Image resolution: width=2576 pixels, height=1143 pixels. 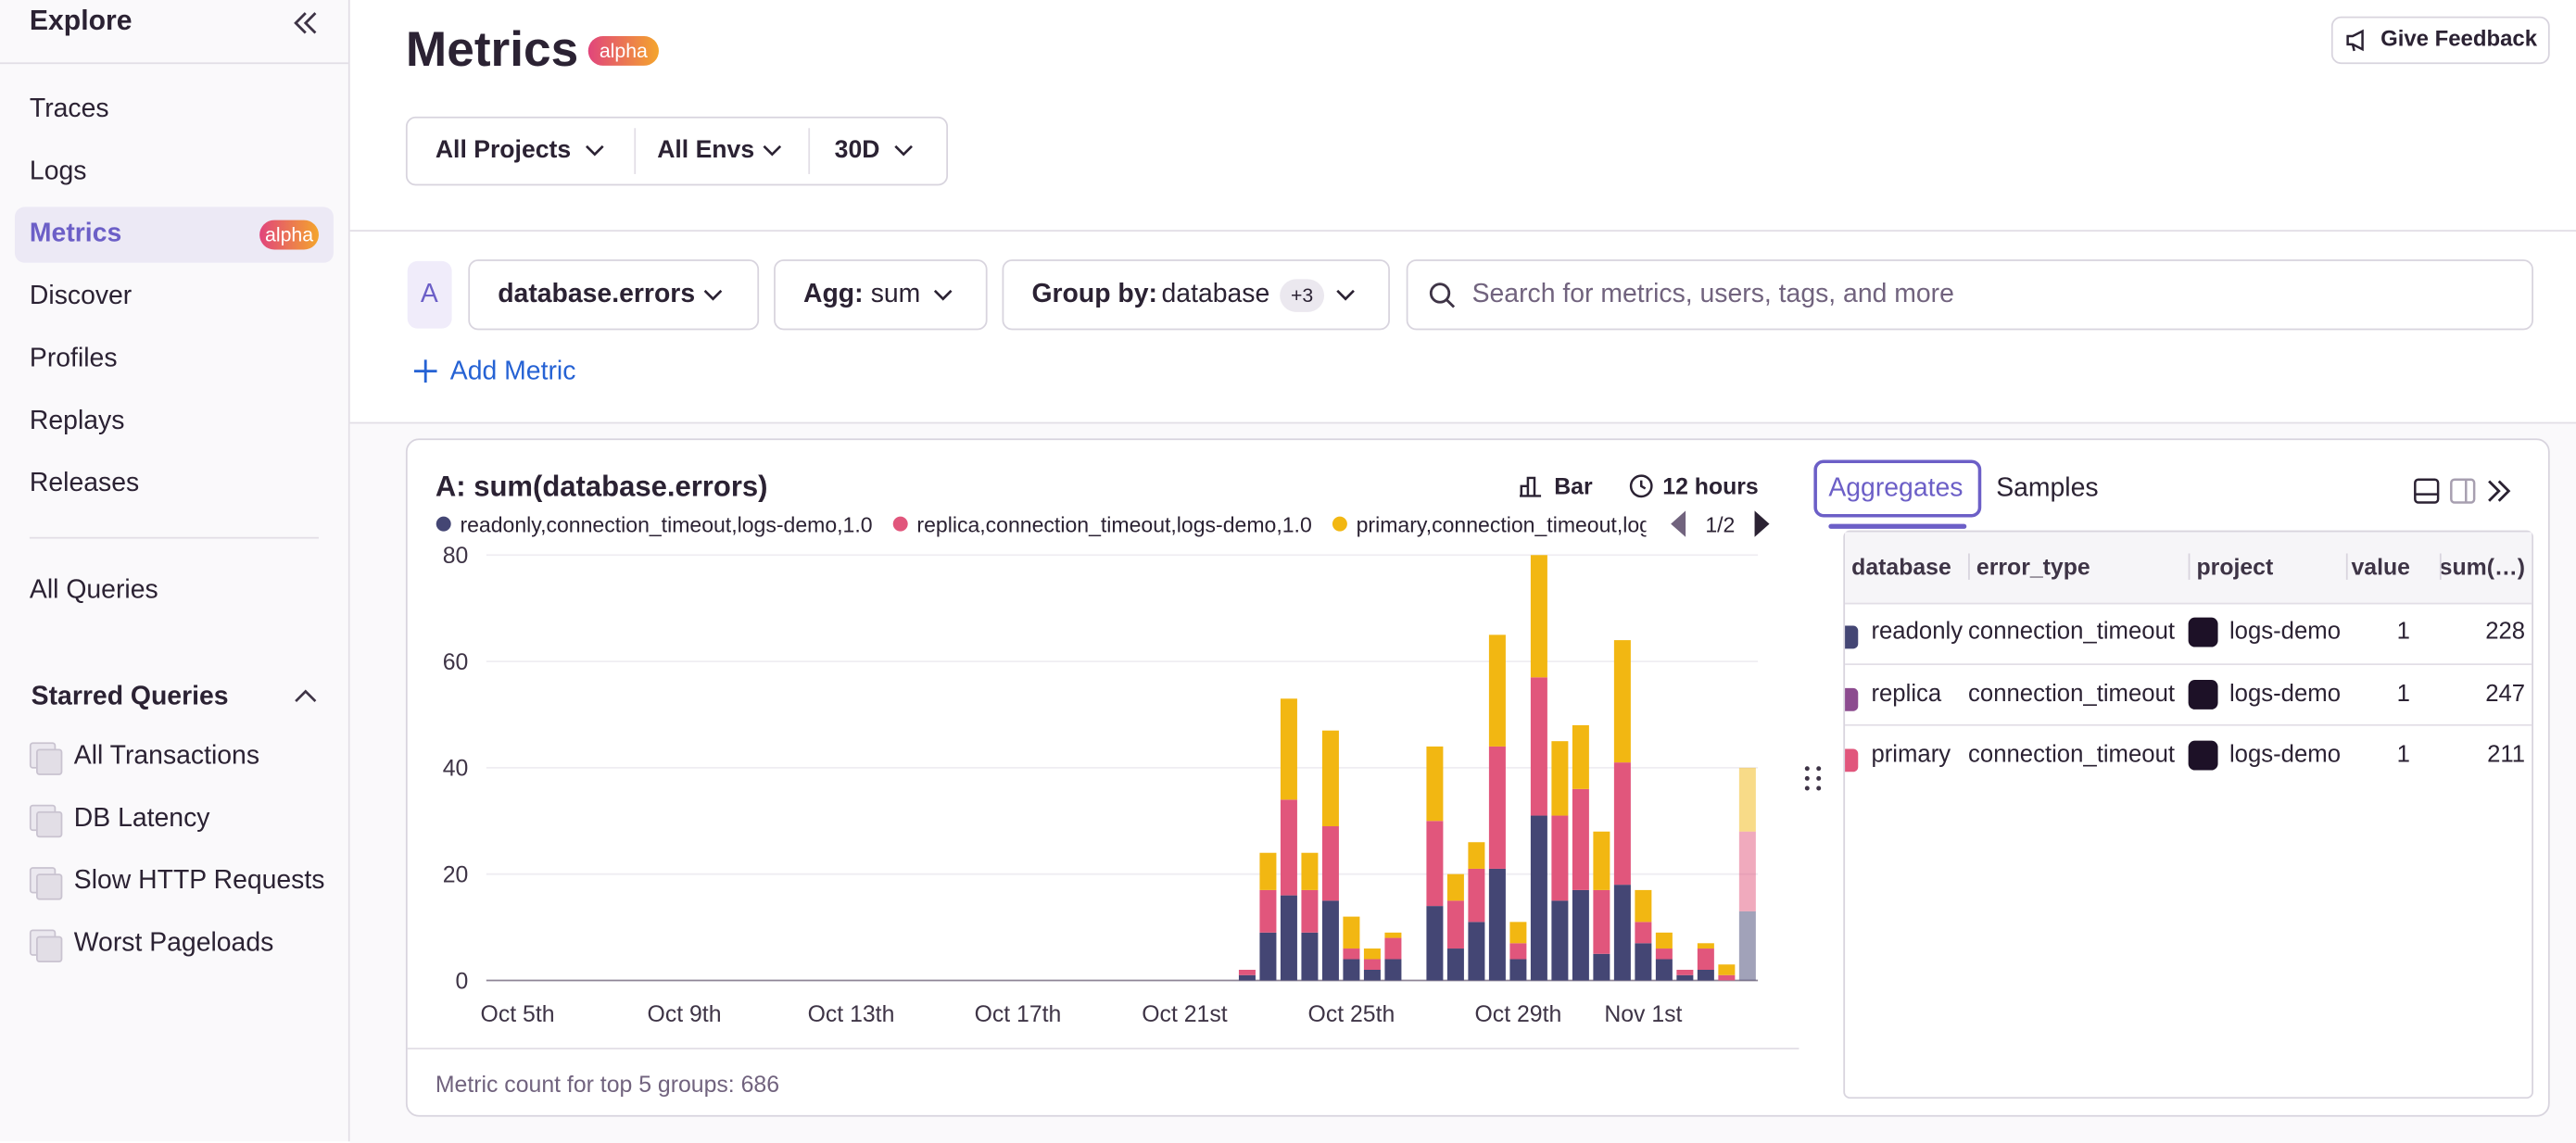 I want to click on collapse-icon, so click(x=305, y=697).